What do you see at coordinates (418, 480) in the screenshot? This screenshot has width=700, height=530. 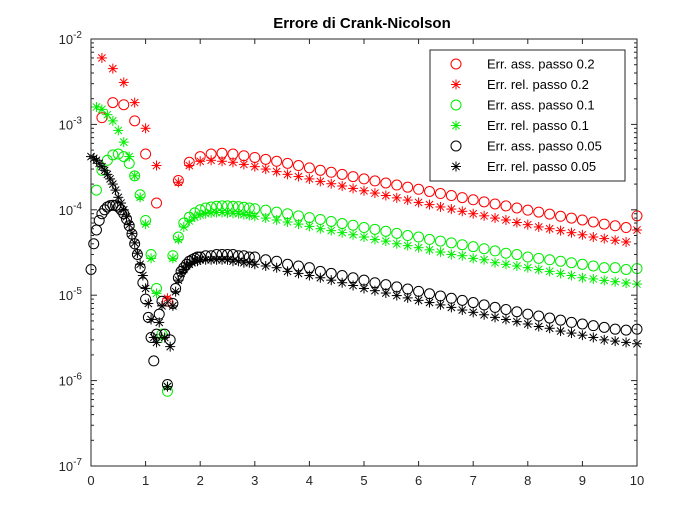 I see `x-tick-label: 6` at bounding box center [418, 480].